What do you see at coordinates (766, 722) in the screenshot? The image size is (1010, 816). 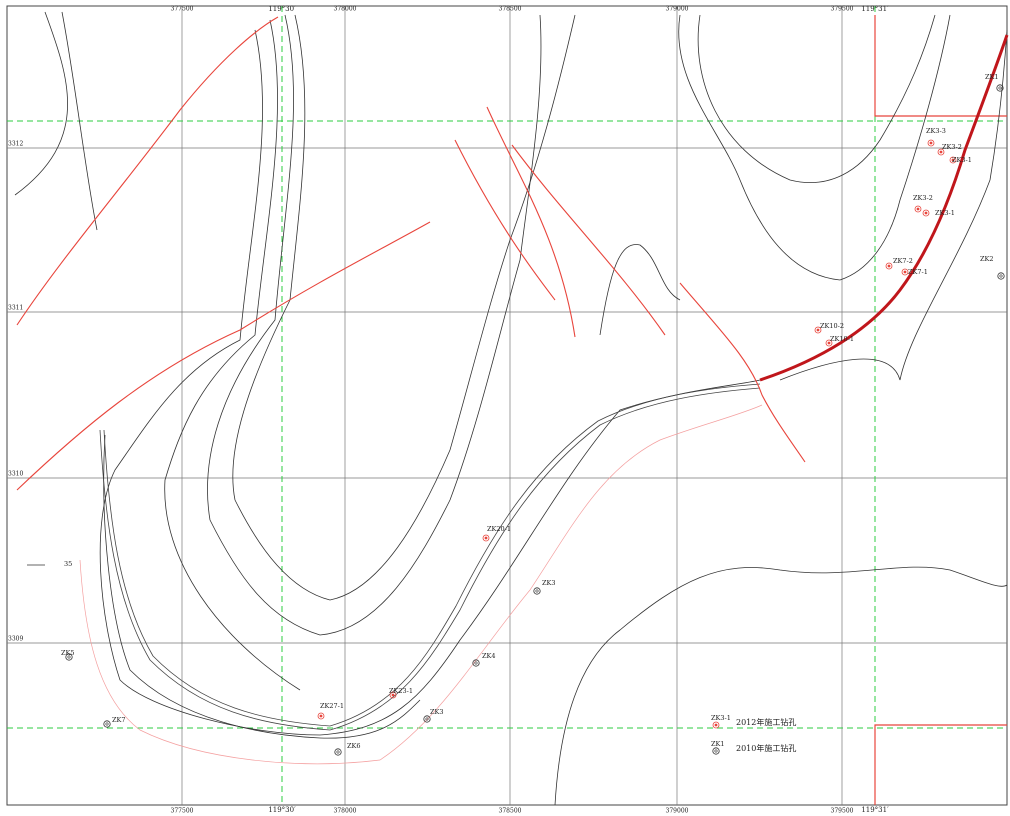 I see `legend-text: 2012年施工钻孔` at bounding box center [766, 722].